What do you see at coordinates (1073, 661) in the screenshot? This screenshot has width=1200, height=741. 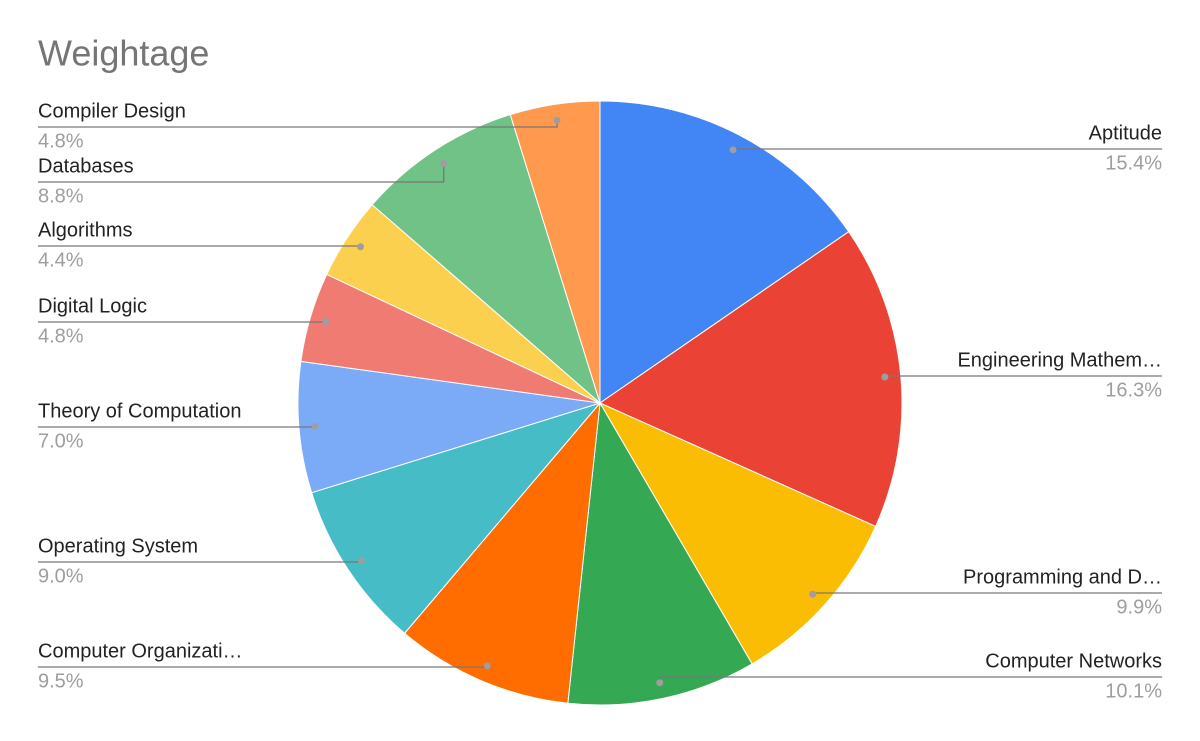 I see `slice-label: Computer Networks` at bounding box center [1073, 661].